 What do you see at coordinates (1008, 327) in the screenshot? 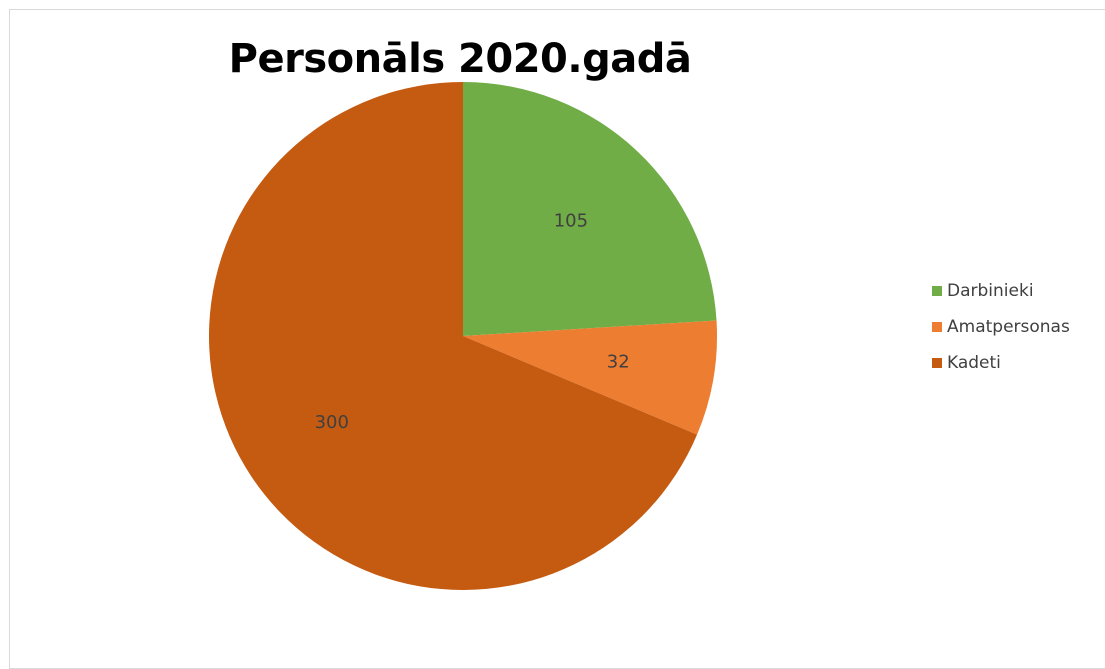
I see `legend-label-amatpersonas: Amatpersonas` at bounding box center [1008, 327].